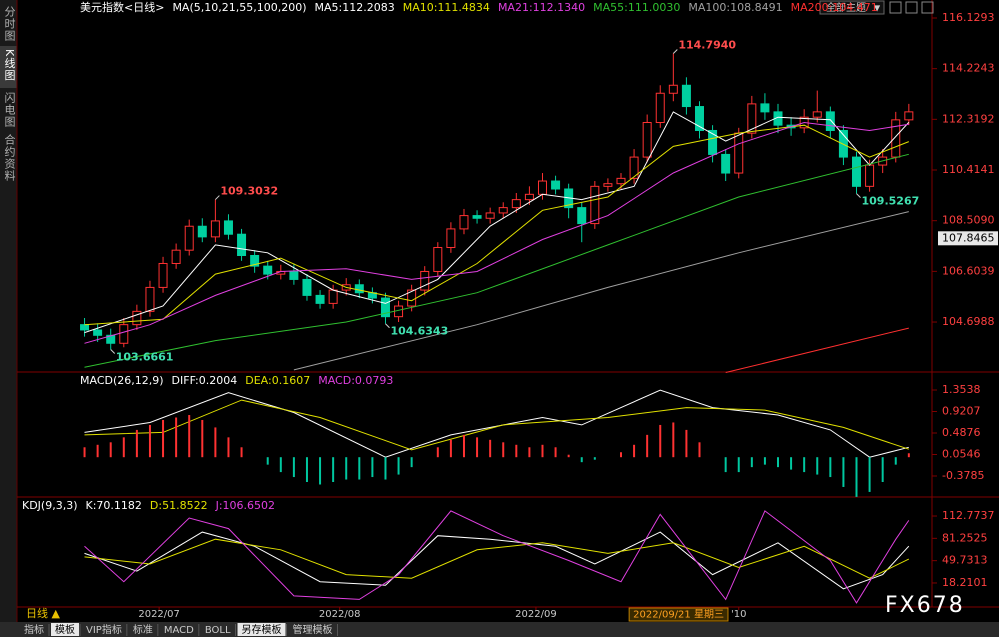 Image resolution: width=999 pixels, height=637 pixels. I want to click on y-tick-label: 108.5090, so click(968, 220).